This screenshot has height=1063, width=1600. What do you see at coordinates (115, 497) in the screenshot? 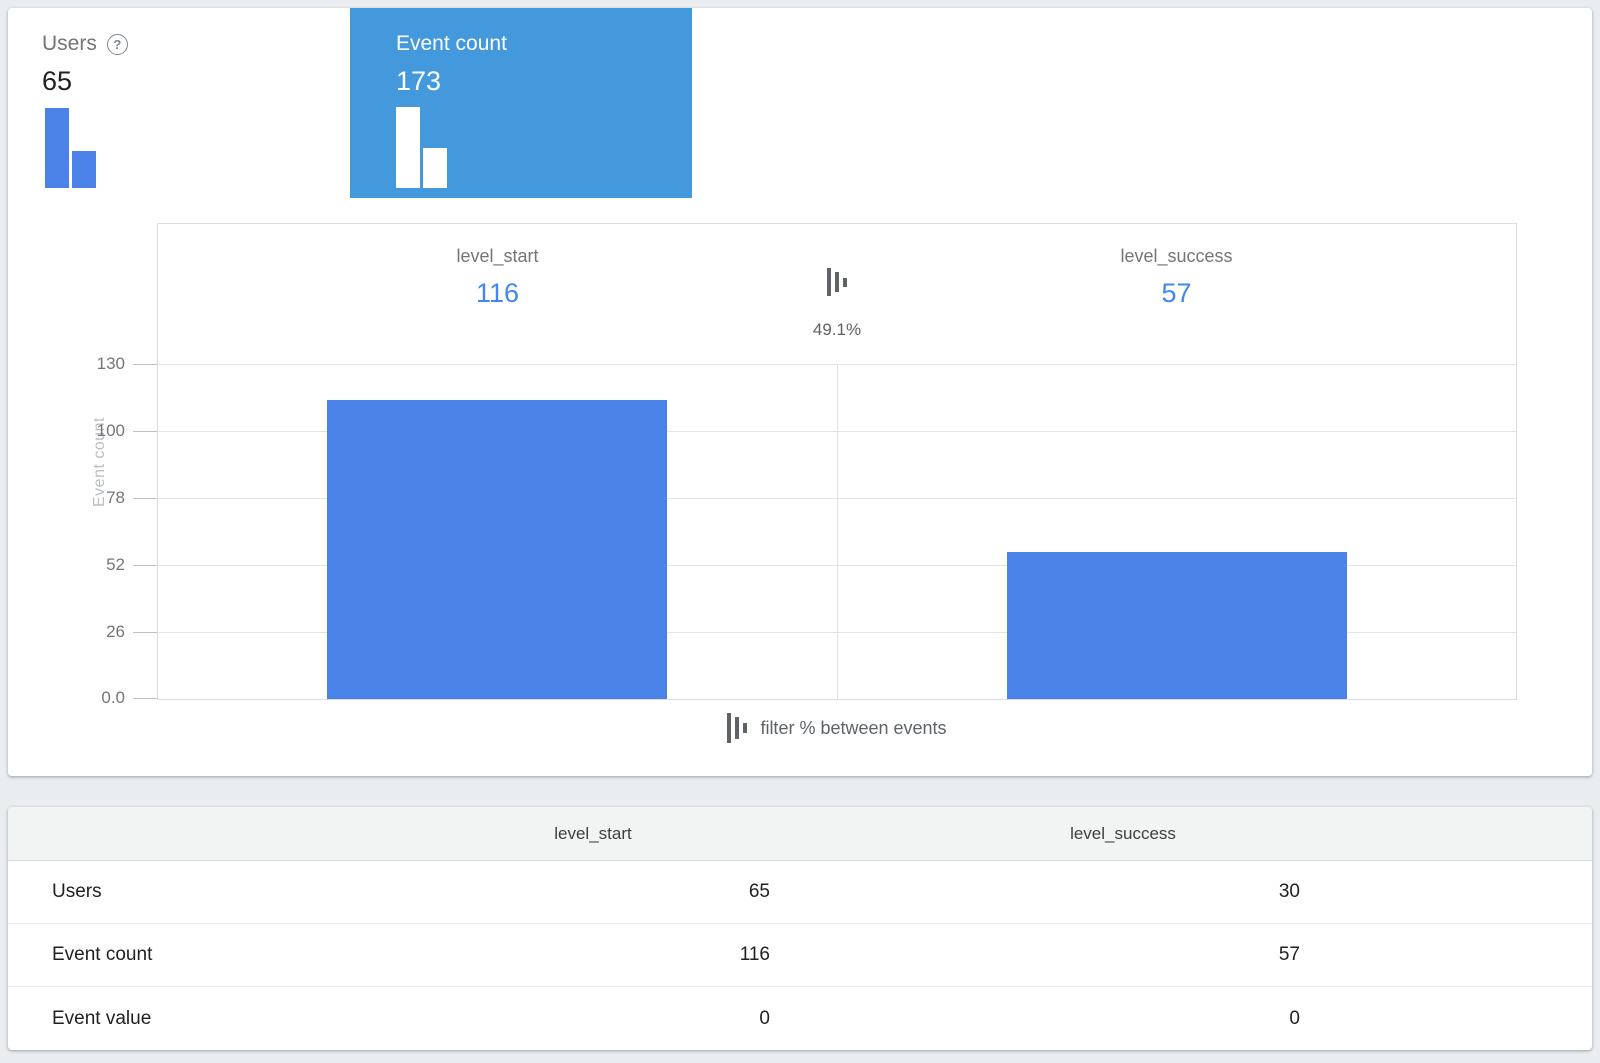
I see `y-axis-tick-label: 78` at bounding box center [115, 497].